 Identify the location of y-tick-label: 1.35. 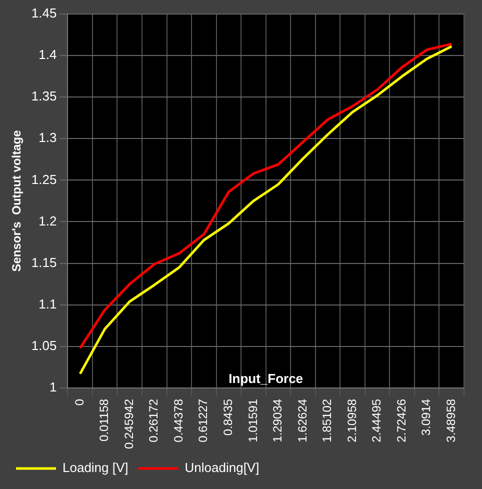
(44, 96).